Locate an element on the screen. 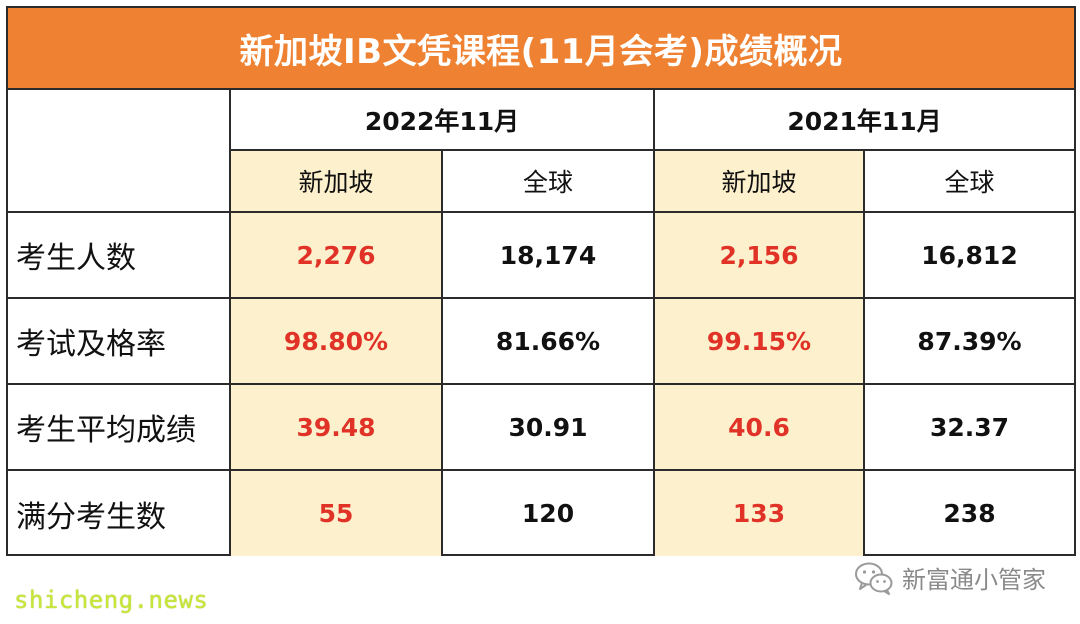  cell-value: 98.80% is located at coordinates (336, 341).